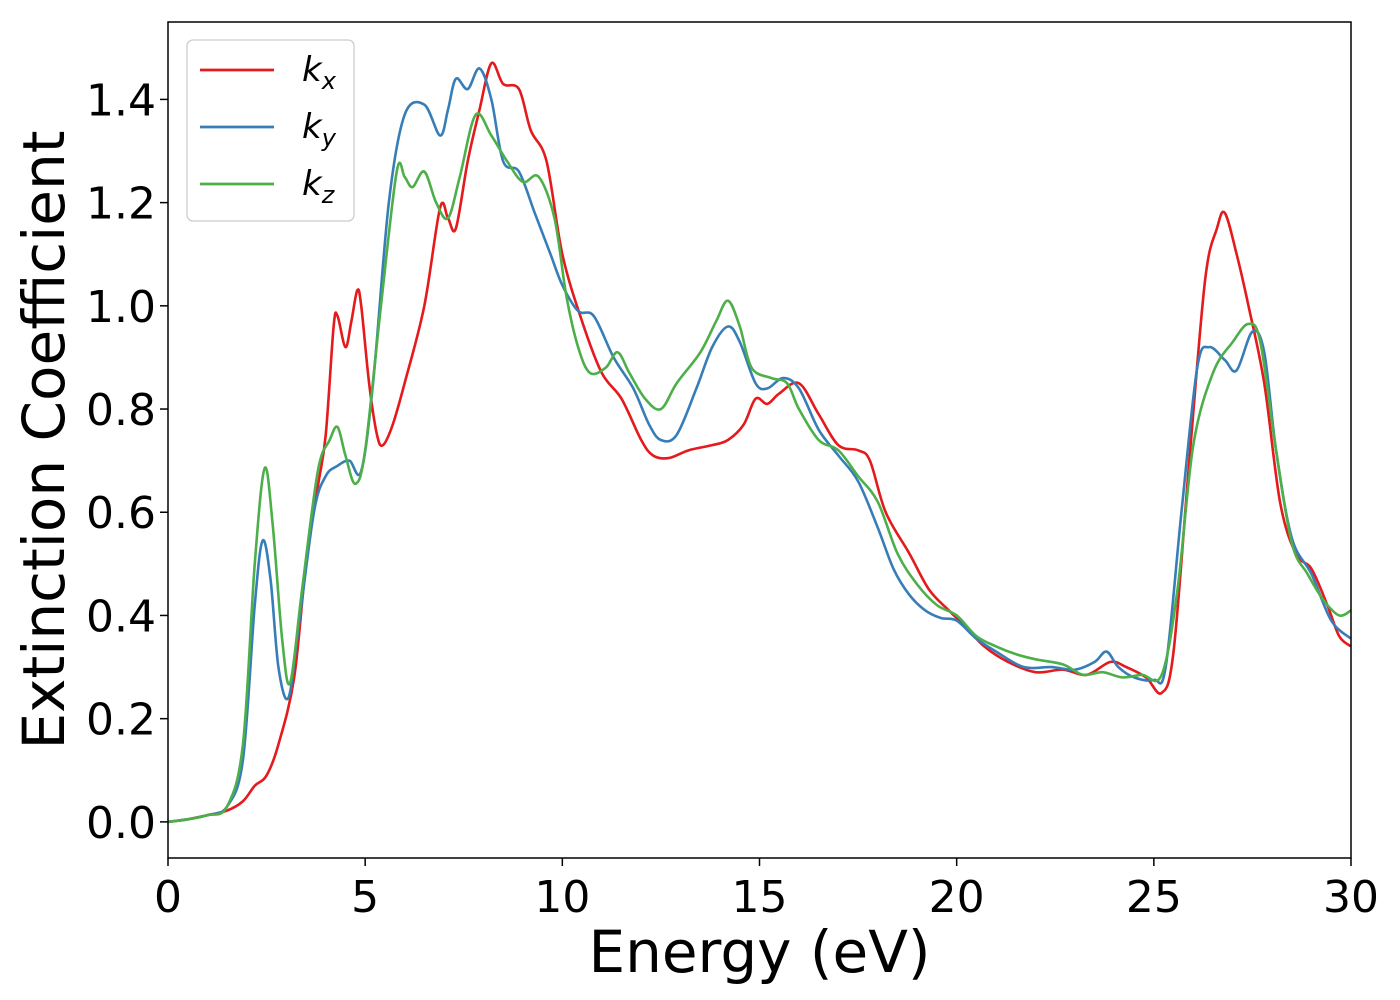 The image size is (1400, 1000). What do you see at coordinates (329, 81) in the screenshot?
I see `legend-label-subscript: x` at bounding box center [329, 81].